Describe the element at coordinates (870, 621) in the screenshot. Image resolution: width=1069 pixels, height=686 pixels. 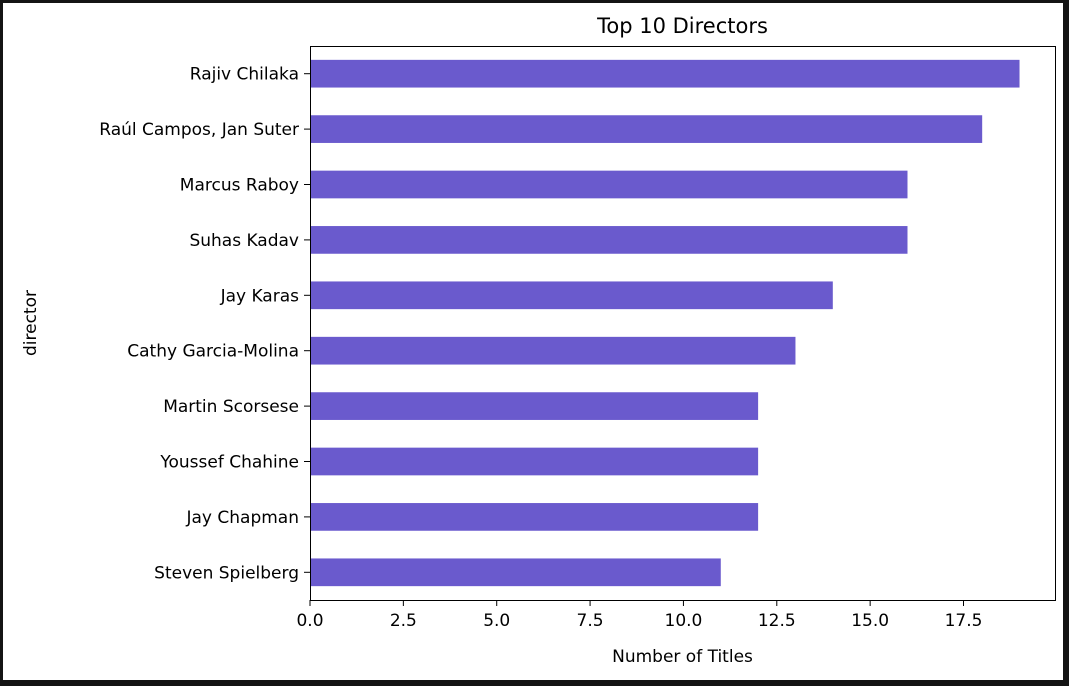
I see `x-tick-label: 15.0` at that location.